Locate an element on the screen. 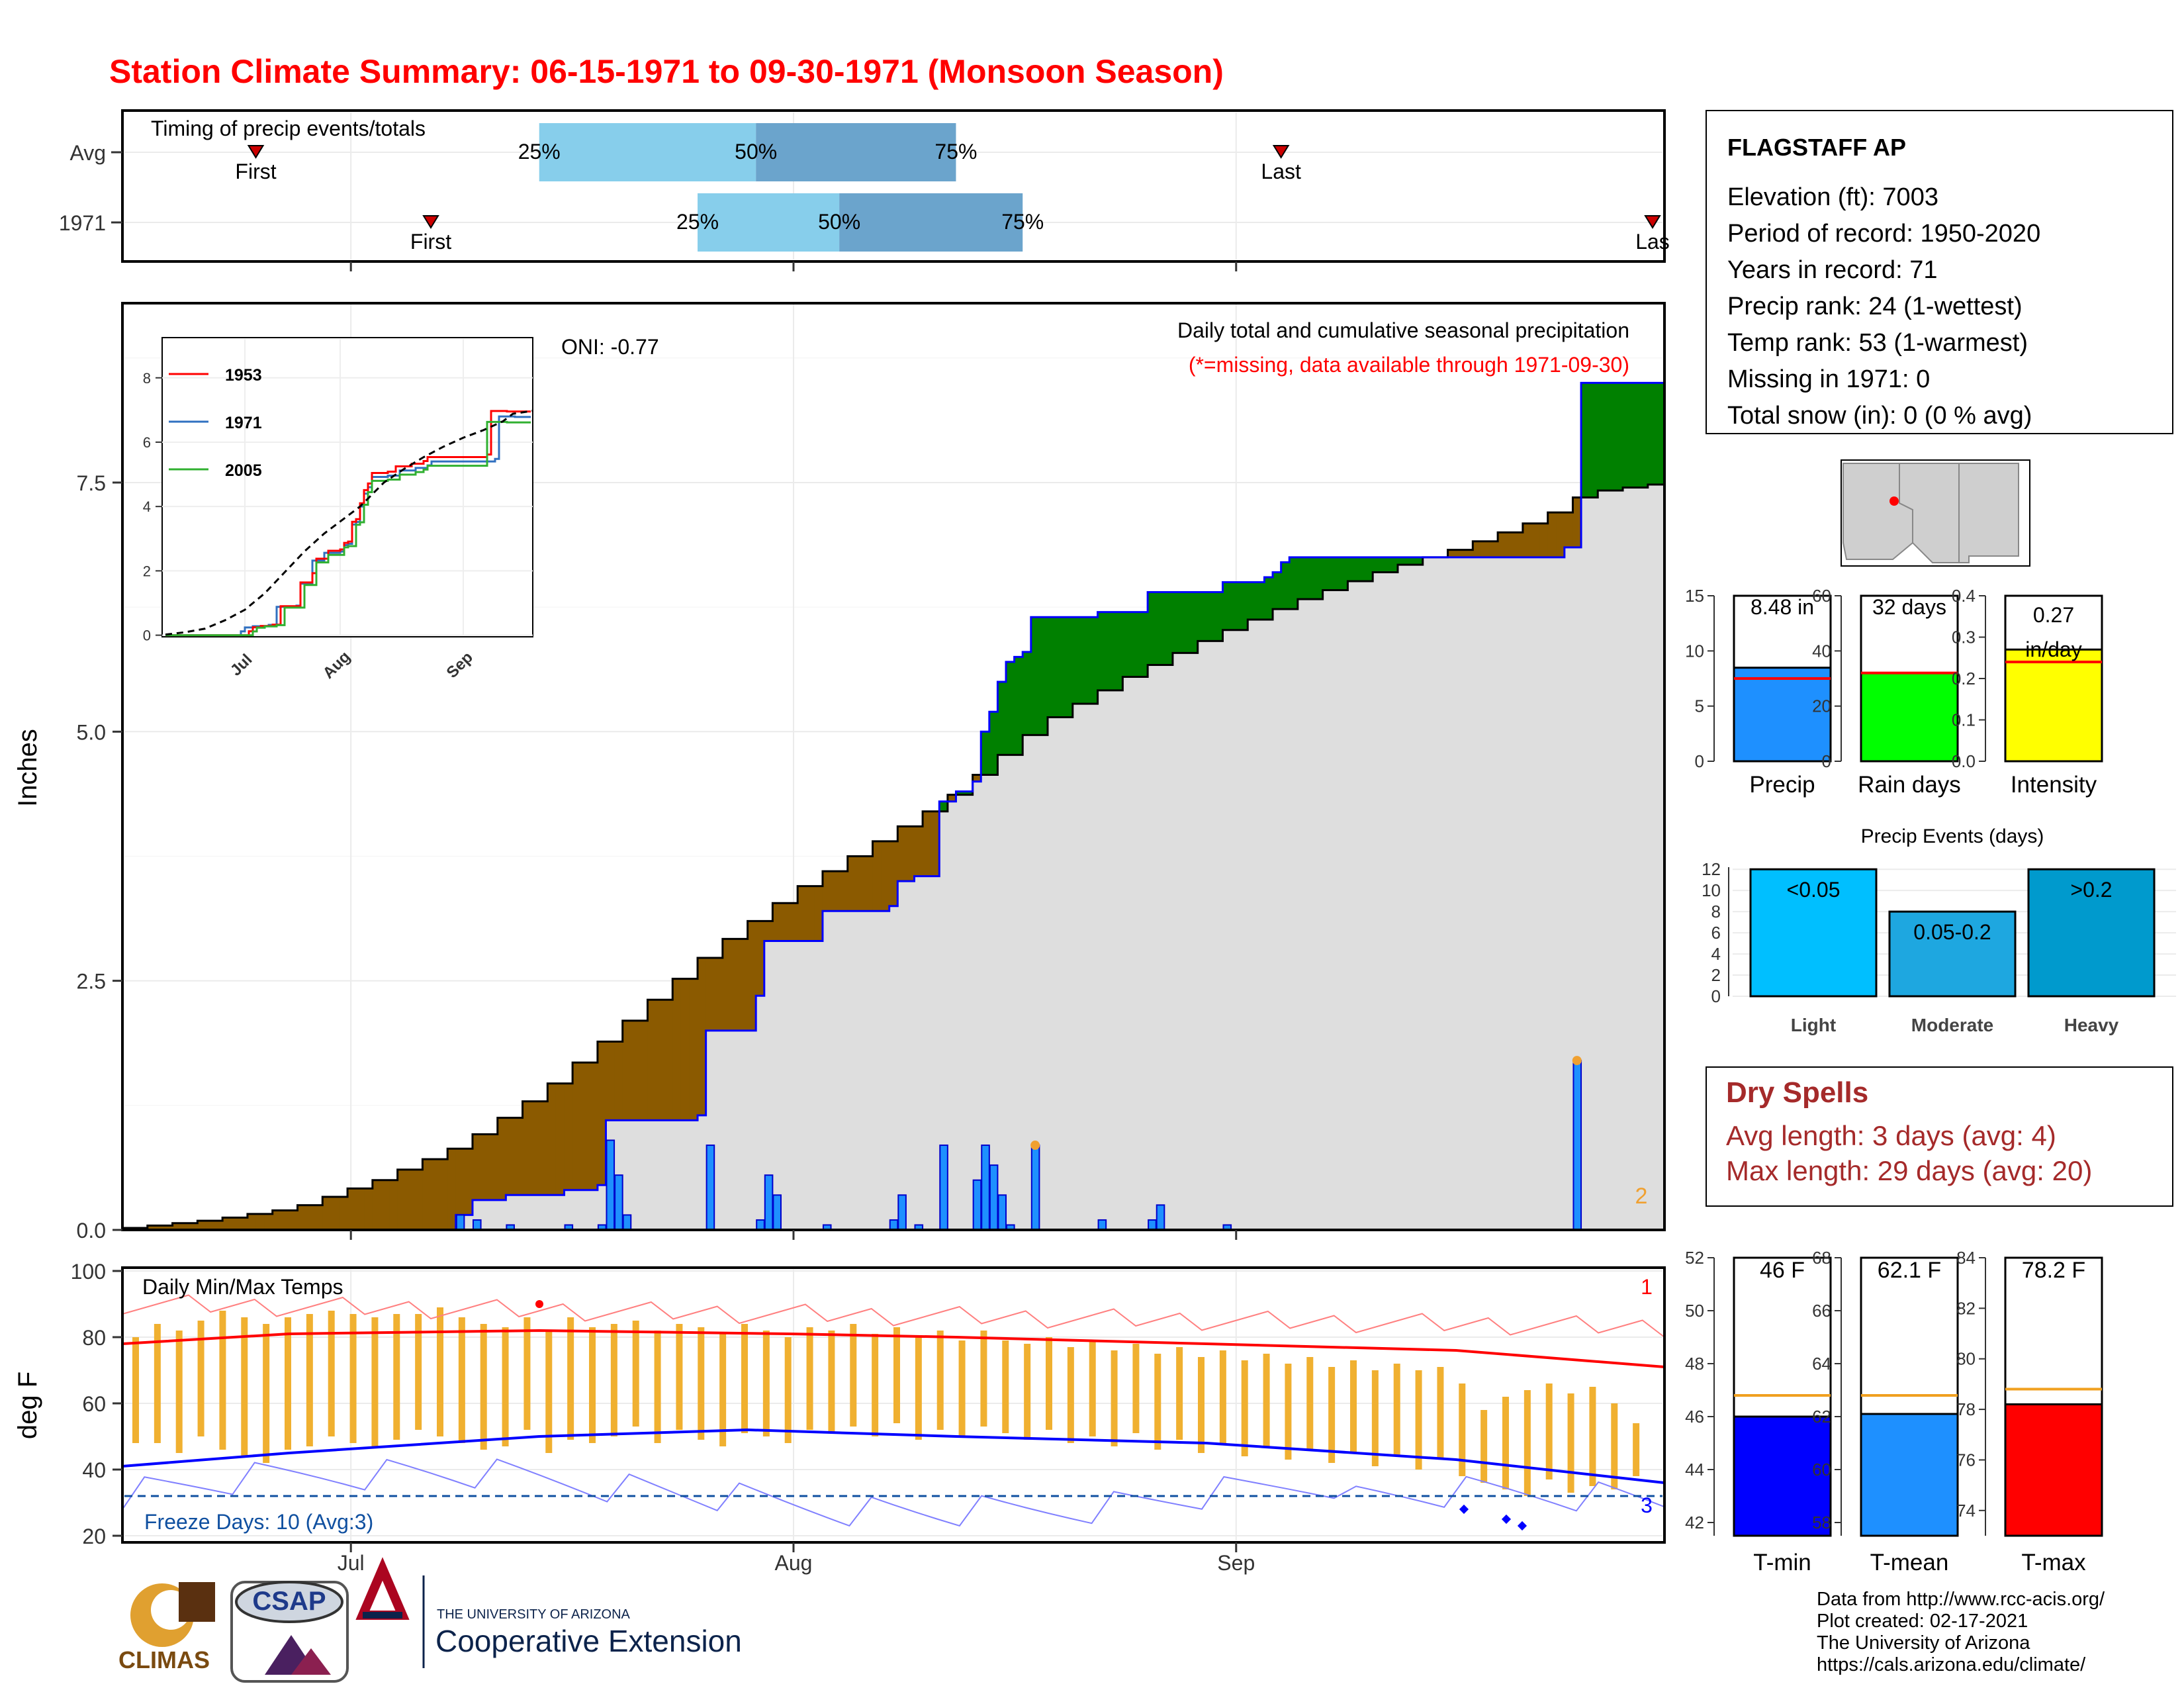  temp-summary-value-label: 46 F is located at coordinates (1783, 1270).